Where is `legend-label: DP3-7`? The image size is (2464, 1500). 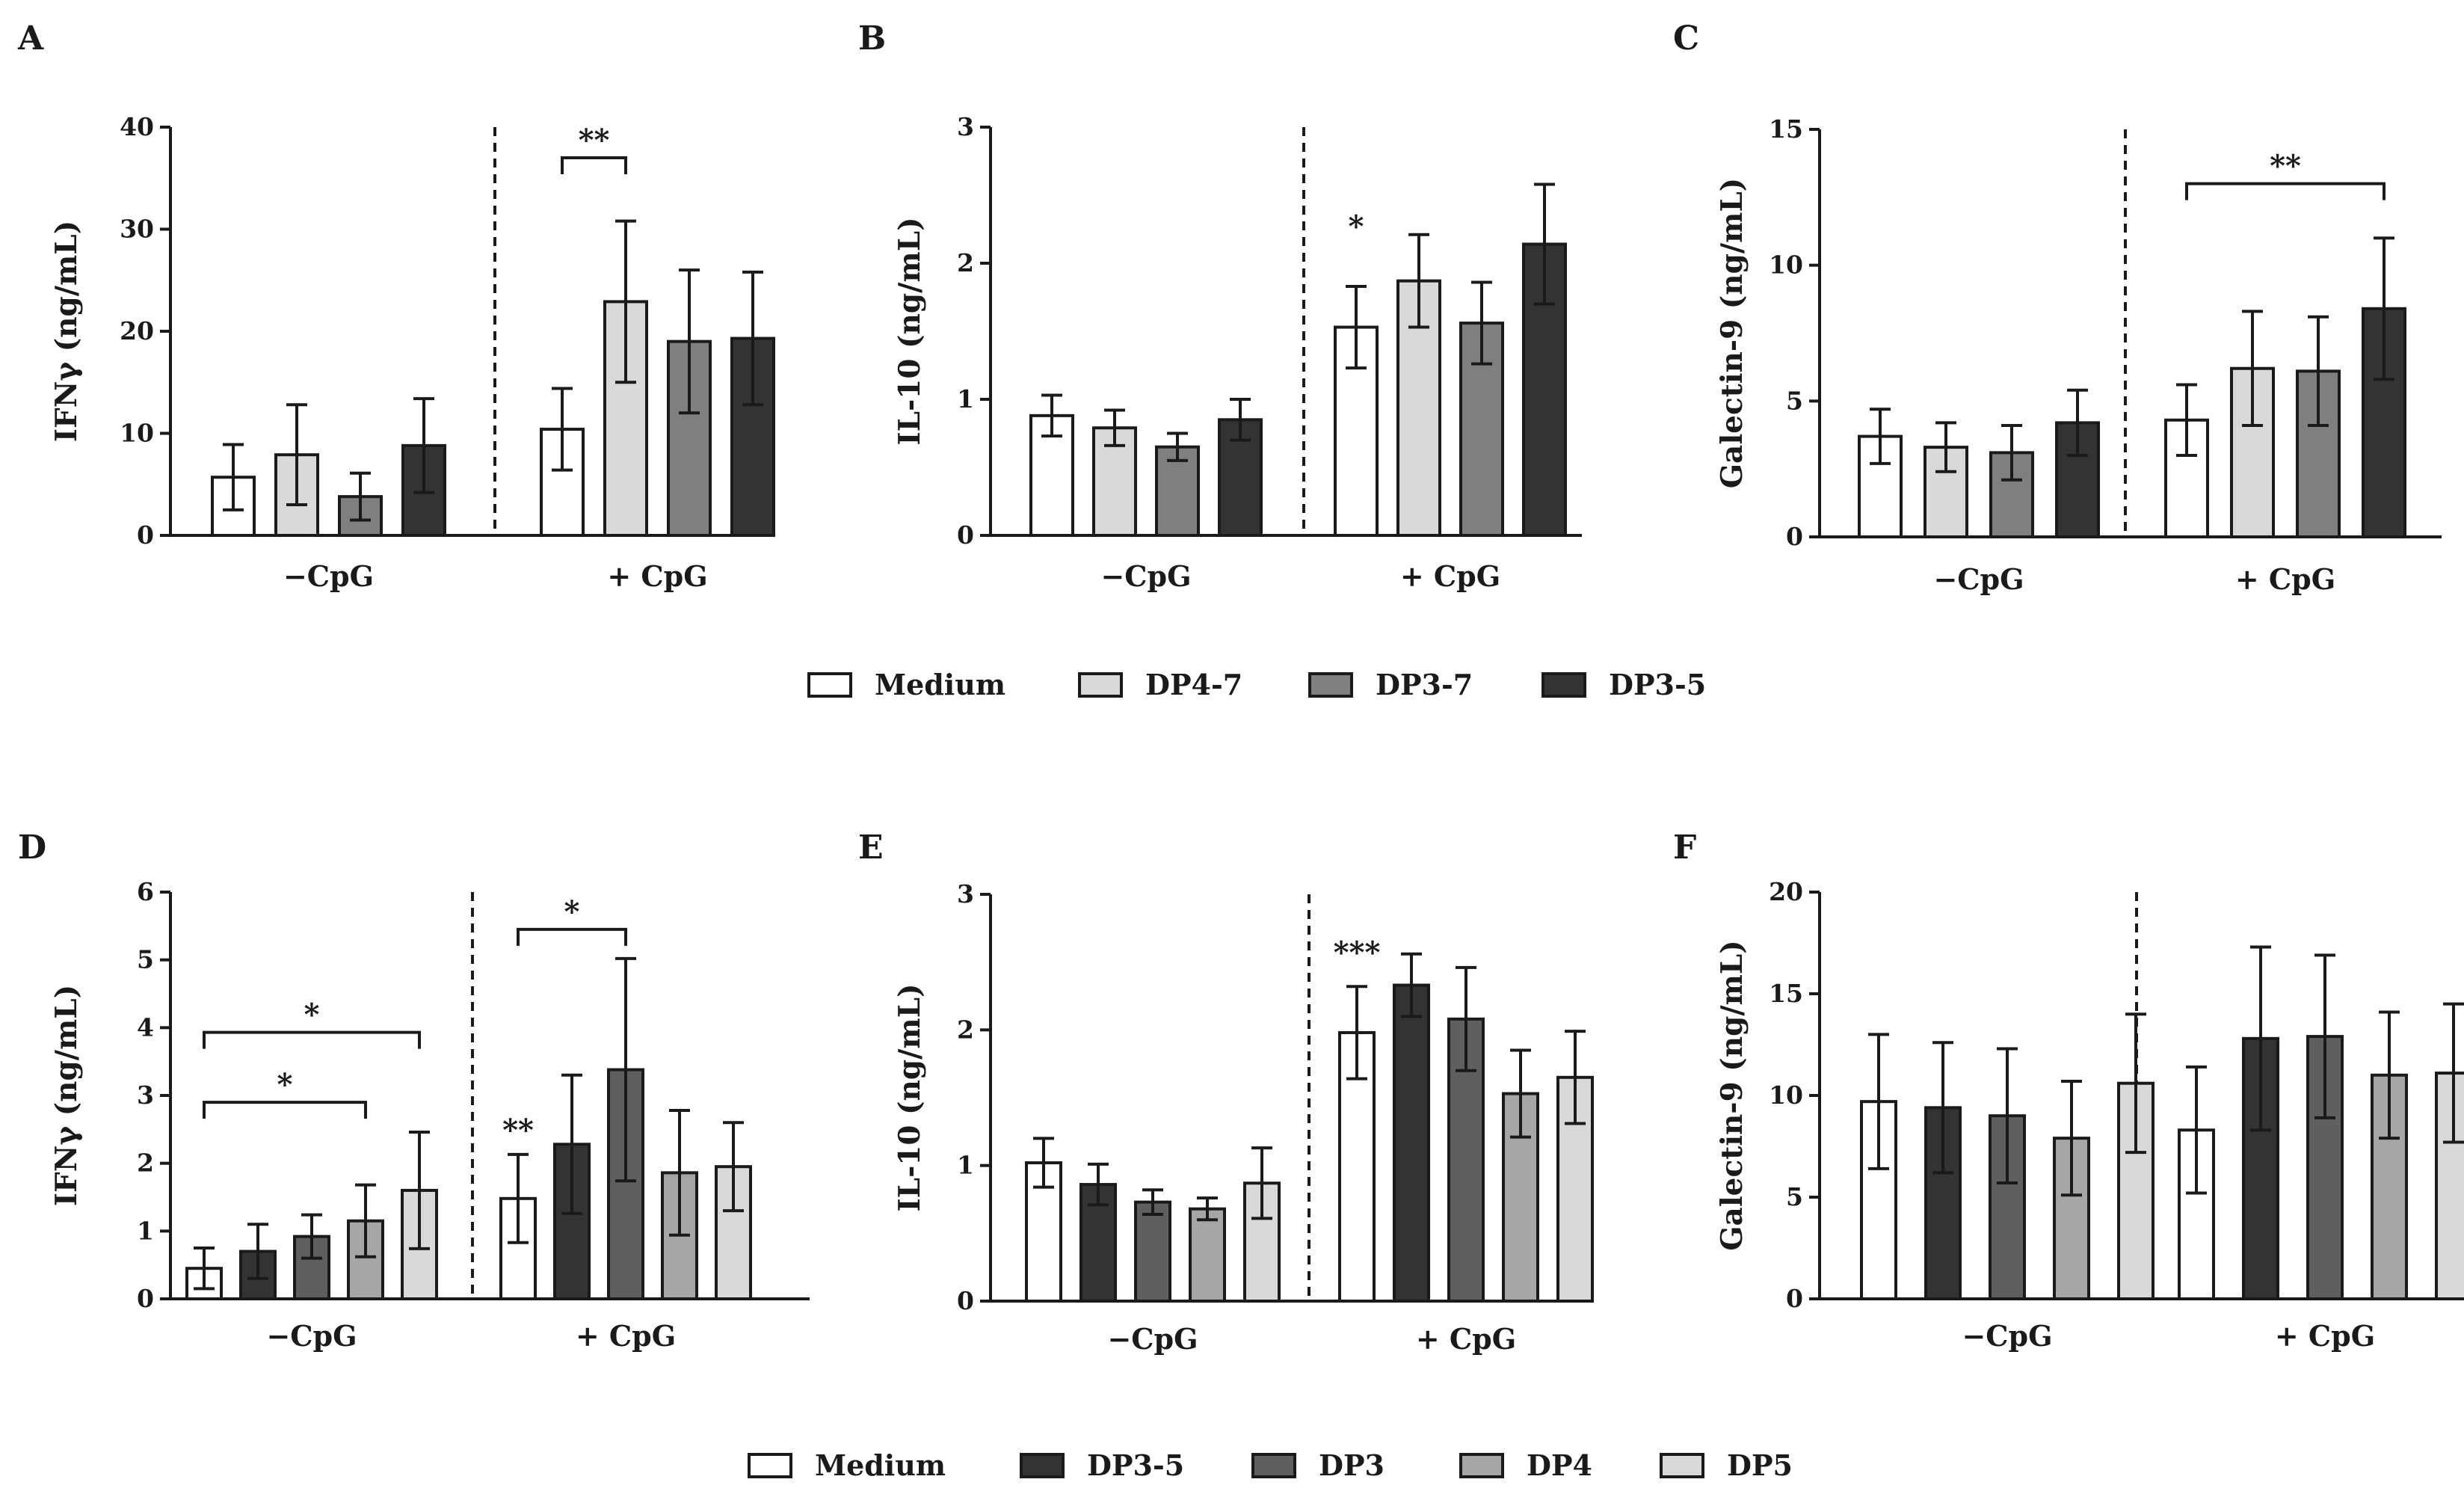 legend-label: DP3-7 is located at coordinates (1424, 684).